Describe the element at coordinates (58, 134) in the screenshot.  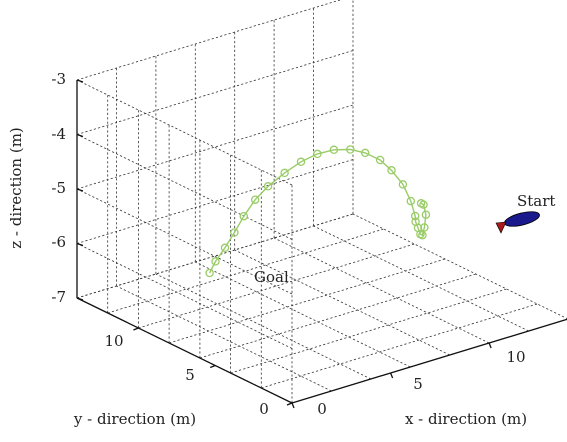
I see `z-tick-label: -4` at that location.